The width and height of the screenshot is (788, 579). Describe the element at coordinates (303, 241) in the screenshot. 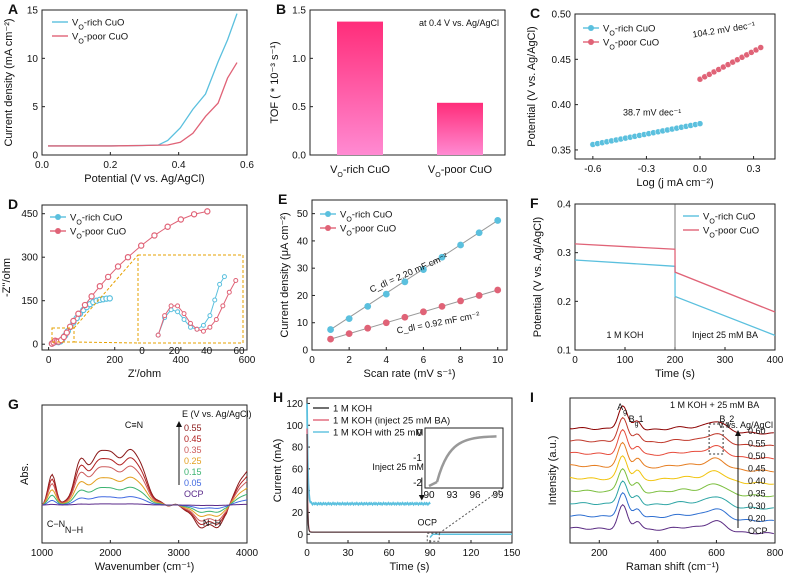

I see `y-tick-label: 40` at that location.